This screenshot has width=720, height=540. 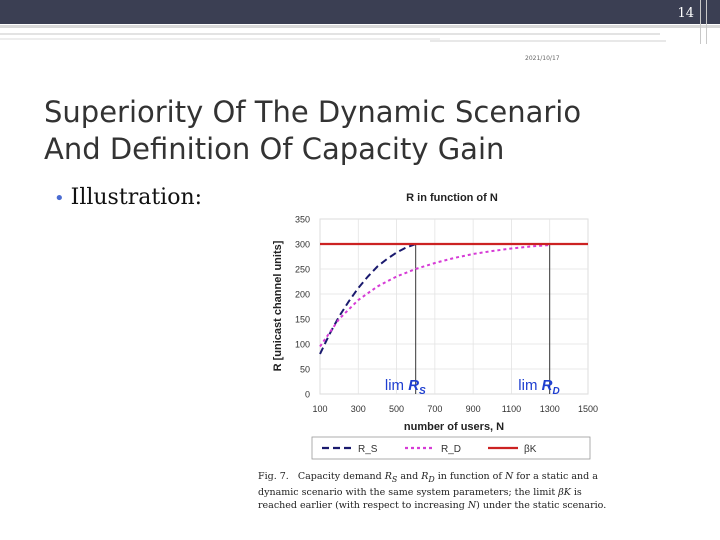 What do you see at coordinates (473, 409) in the screenshot?
I see `x-tick-label: 900` at bounding box center [473, 409].